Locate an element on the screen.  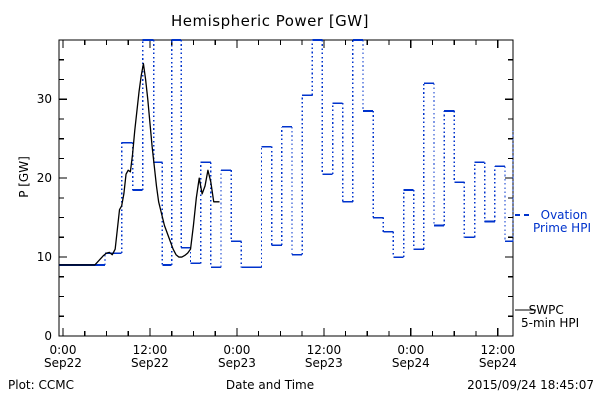
legend-line-samples is located at coordinates (525, 262).